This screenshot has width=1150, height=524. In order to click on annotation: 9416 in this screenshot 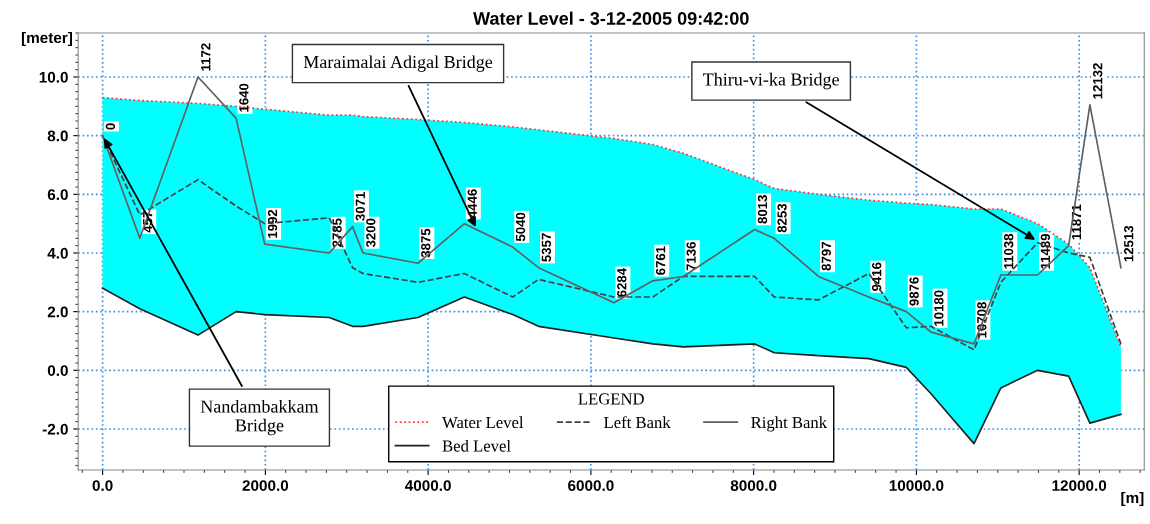, I will do `click(876, 276)`.